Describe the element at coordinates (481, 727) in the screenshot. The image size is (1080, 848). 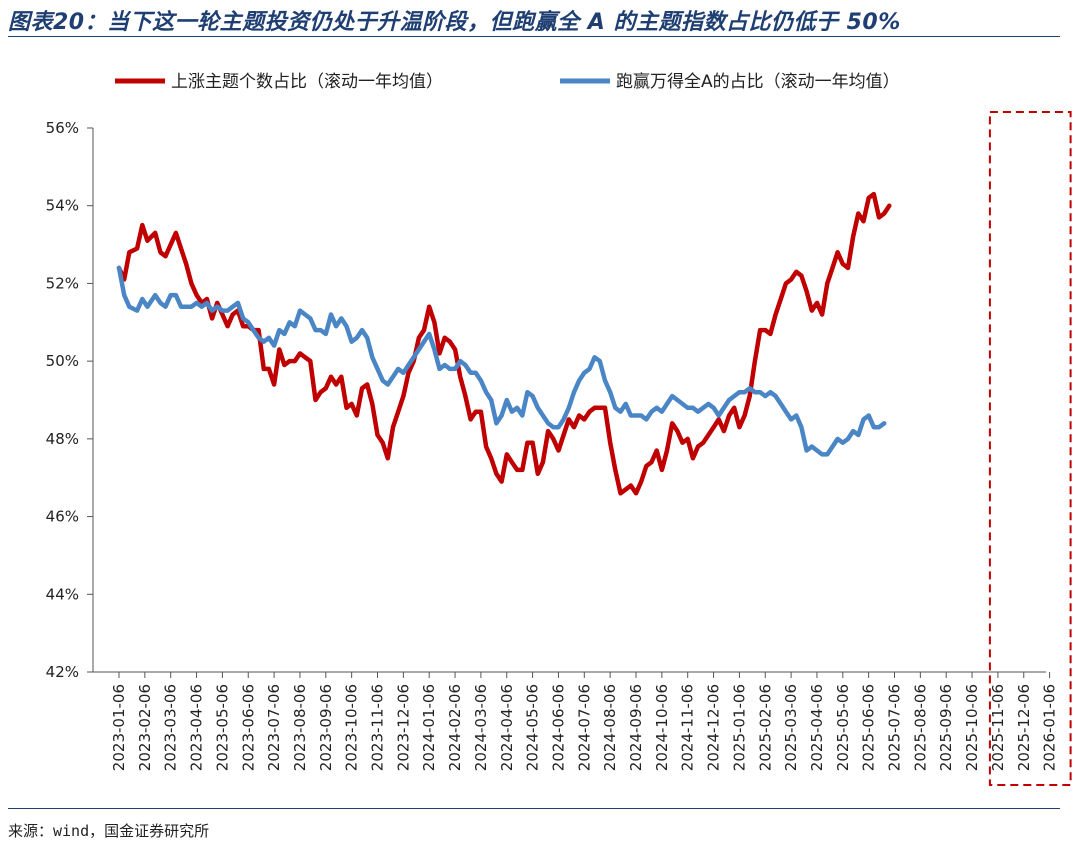
I see `x-tick-label: 2024-03-06` at that location.